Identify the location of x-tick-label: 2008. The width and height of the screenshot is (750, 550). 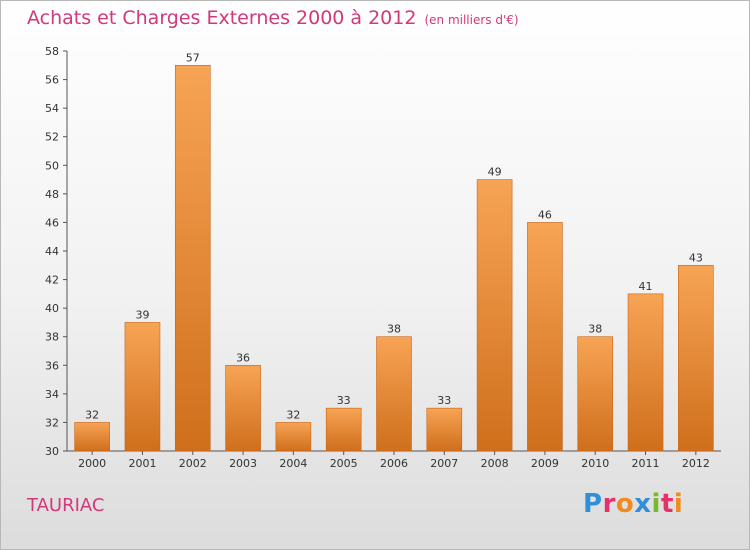
(495, 463).